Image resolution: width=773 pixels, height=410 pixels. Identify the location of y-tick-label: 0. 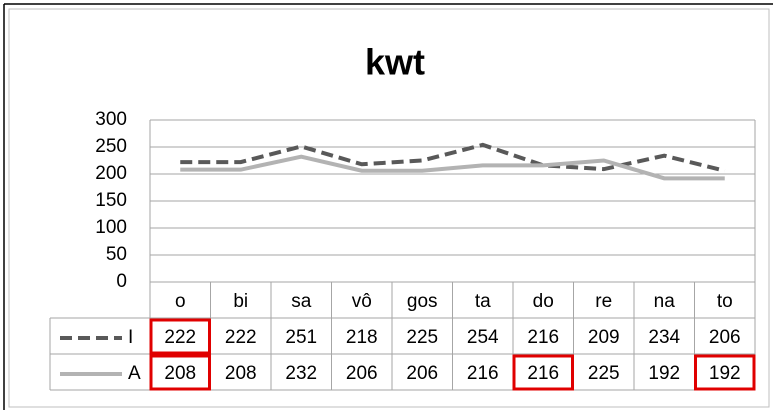
(121, 281).